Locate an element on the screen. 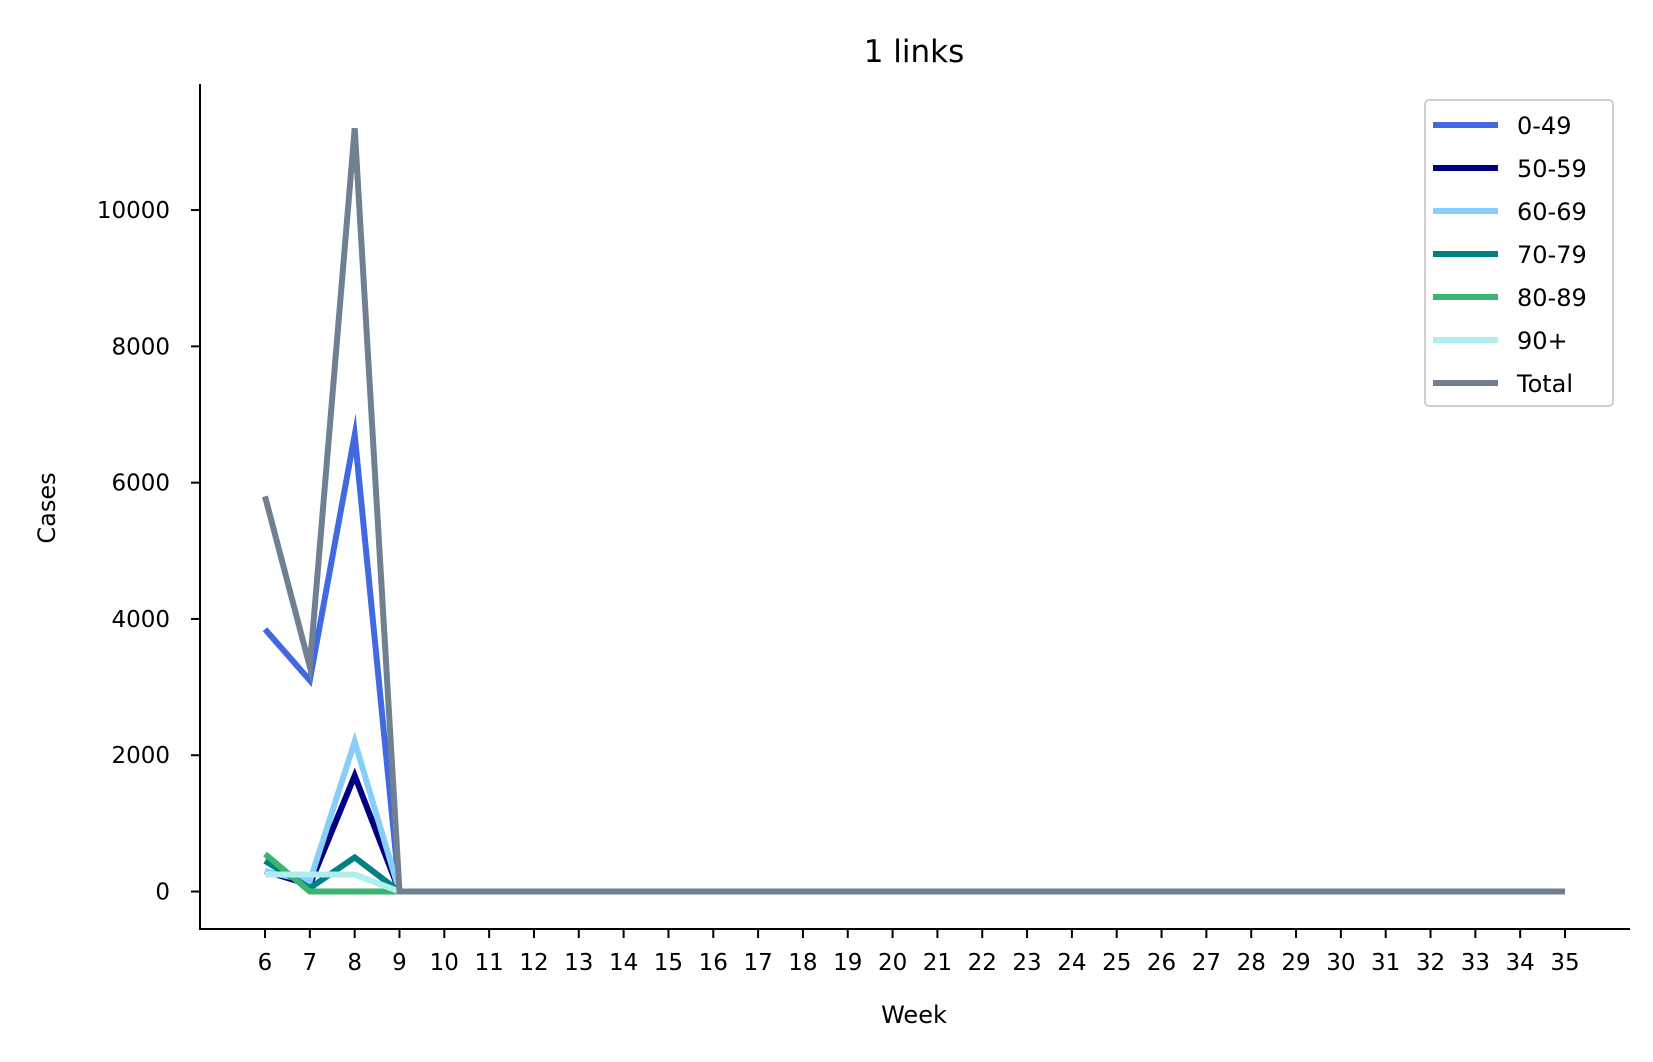 The image size is (1653, 1062). x-tick-label: 16 is located at coordinates (713, 963).